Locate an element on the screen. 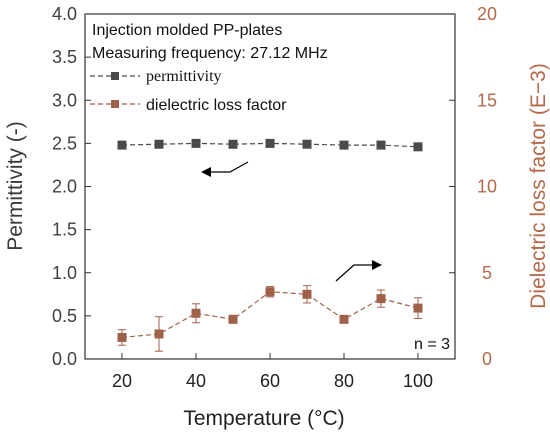  legend-loss-marker is located at coordinates (115, 104).